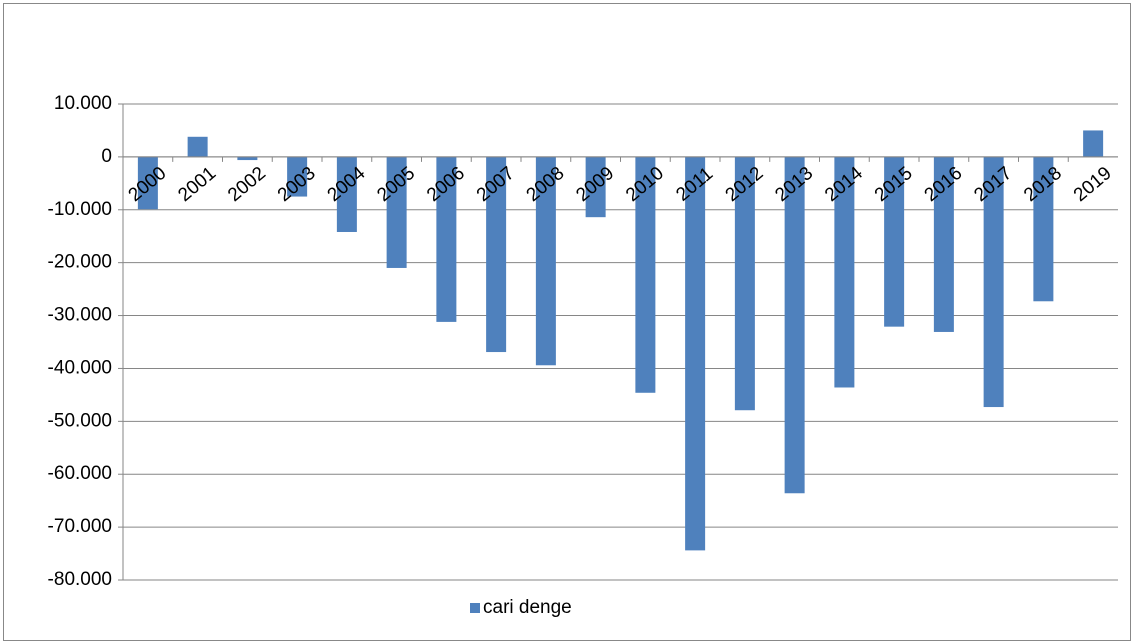 This screenshot has width=1134, height=644. I want to click on y-tick-label: -30.000, so click(80, 315).